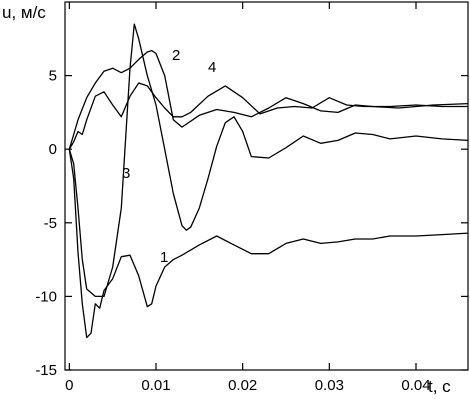 The image size is (470, 400). What do you see at coordinates (415, 385) in the screenshot?
I see `x-tick-label: 0.04` at bounding box center [415, 385].